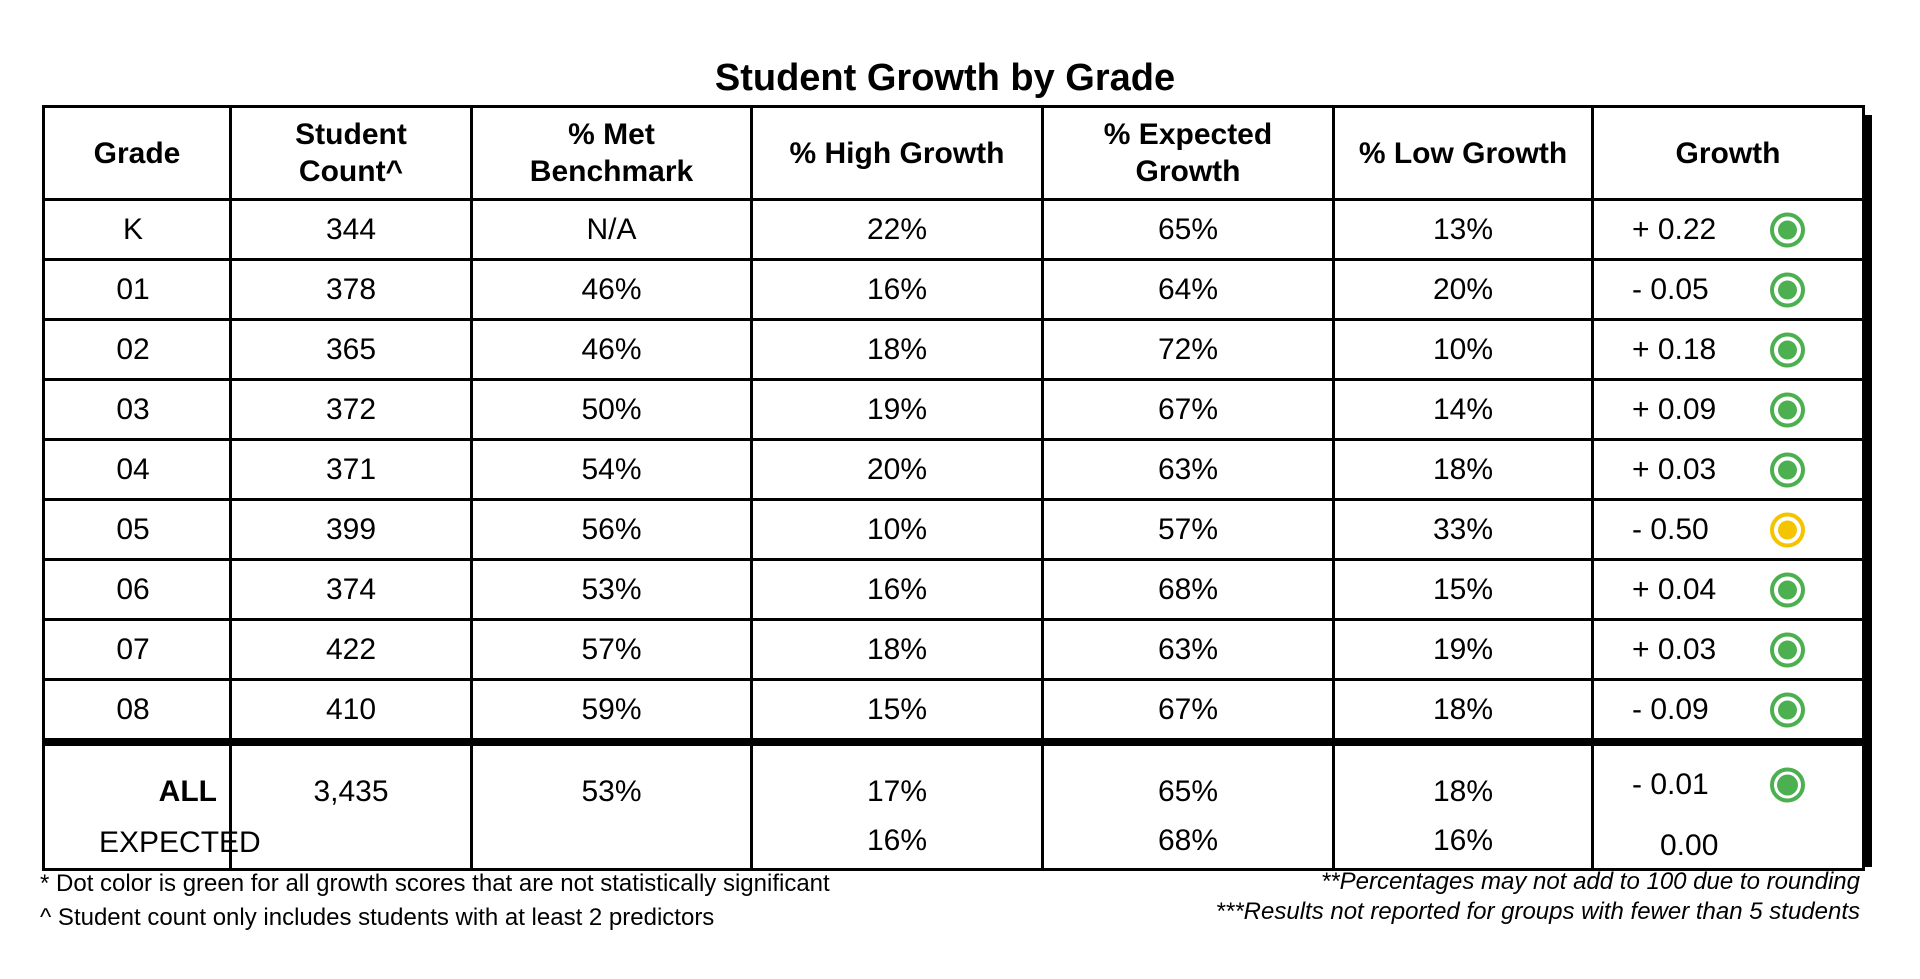  Describe the element at coordinates (1670, 784) in the screenshot. I see `all-growth-value: - 0.01` at that location.